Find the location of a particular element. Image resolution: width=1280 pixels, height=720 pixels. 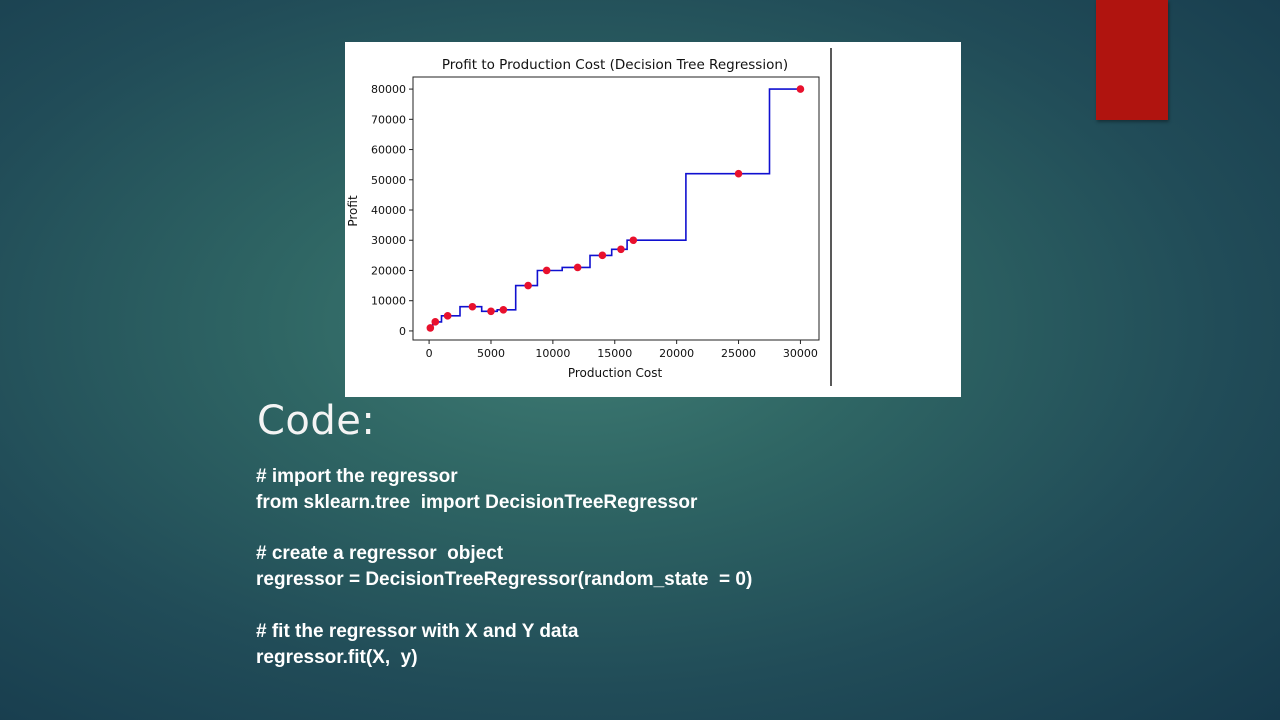

code-line: regressor.fit(X, y) is located at coordinates (337, 657).